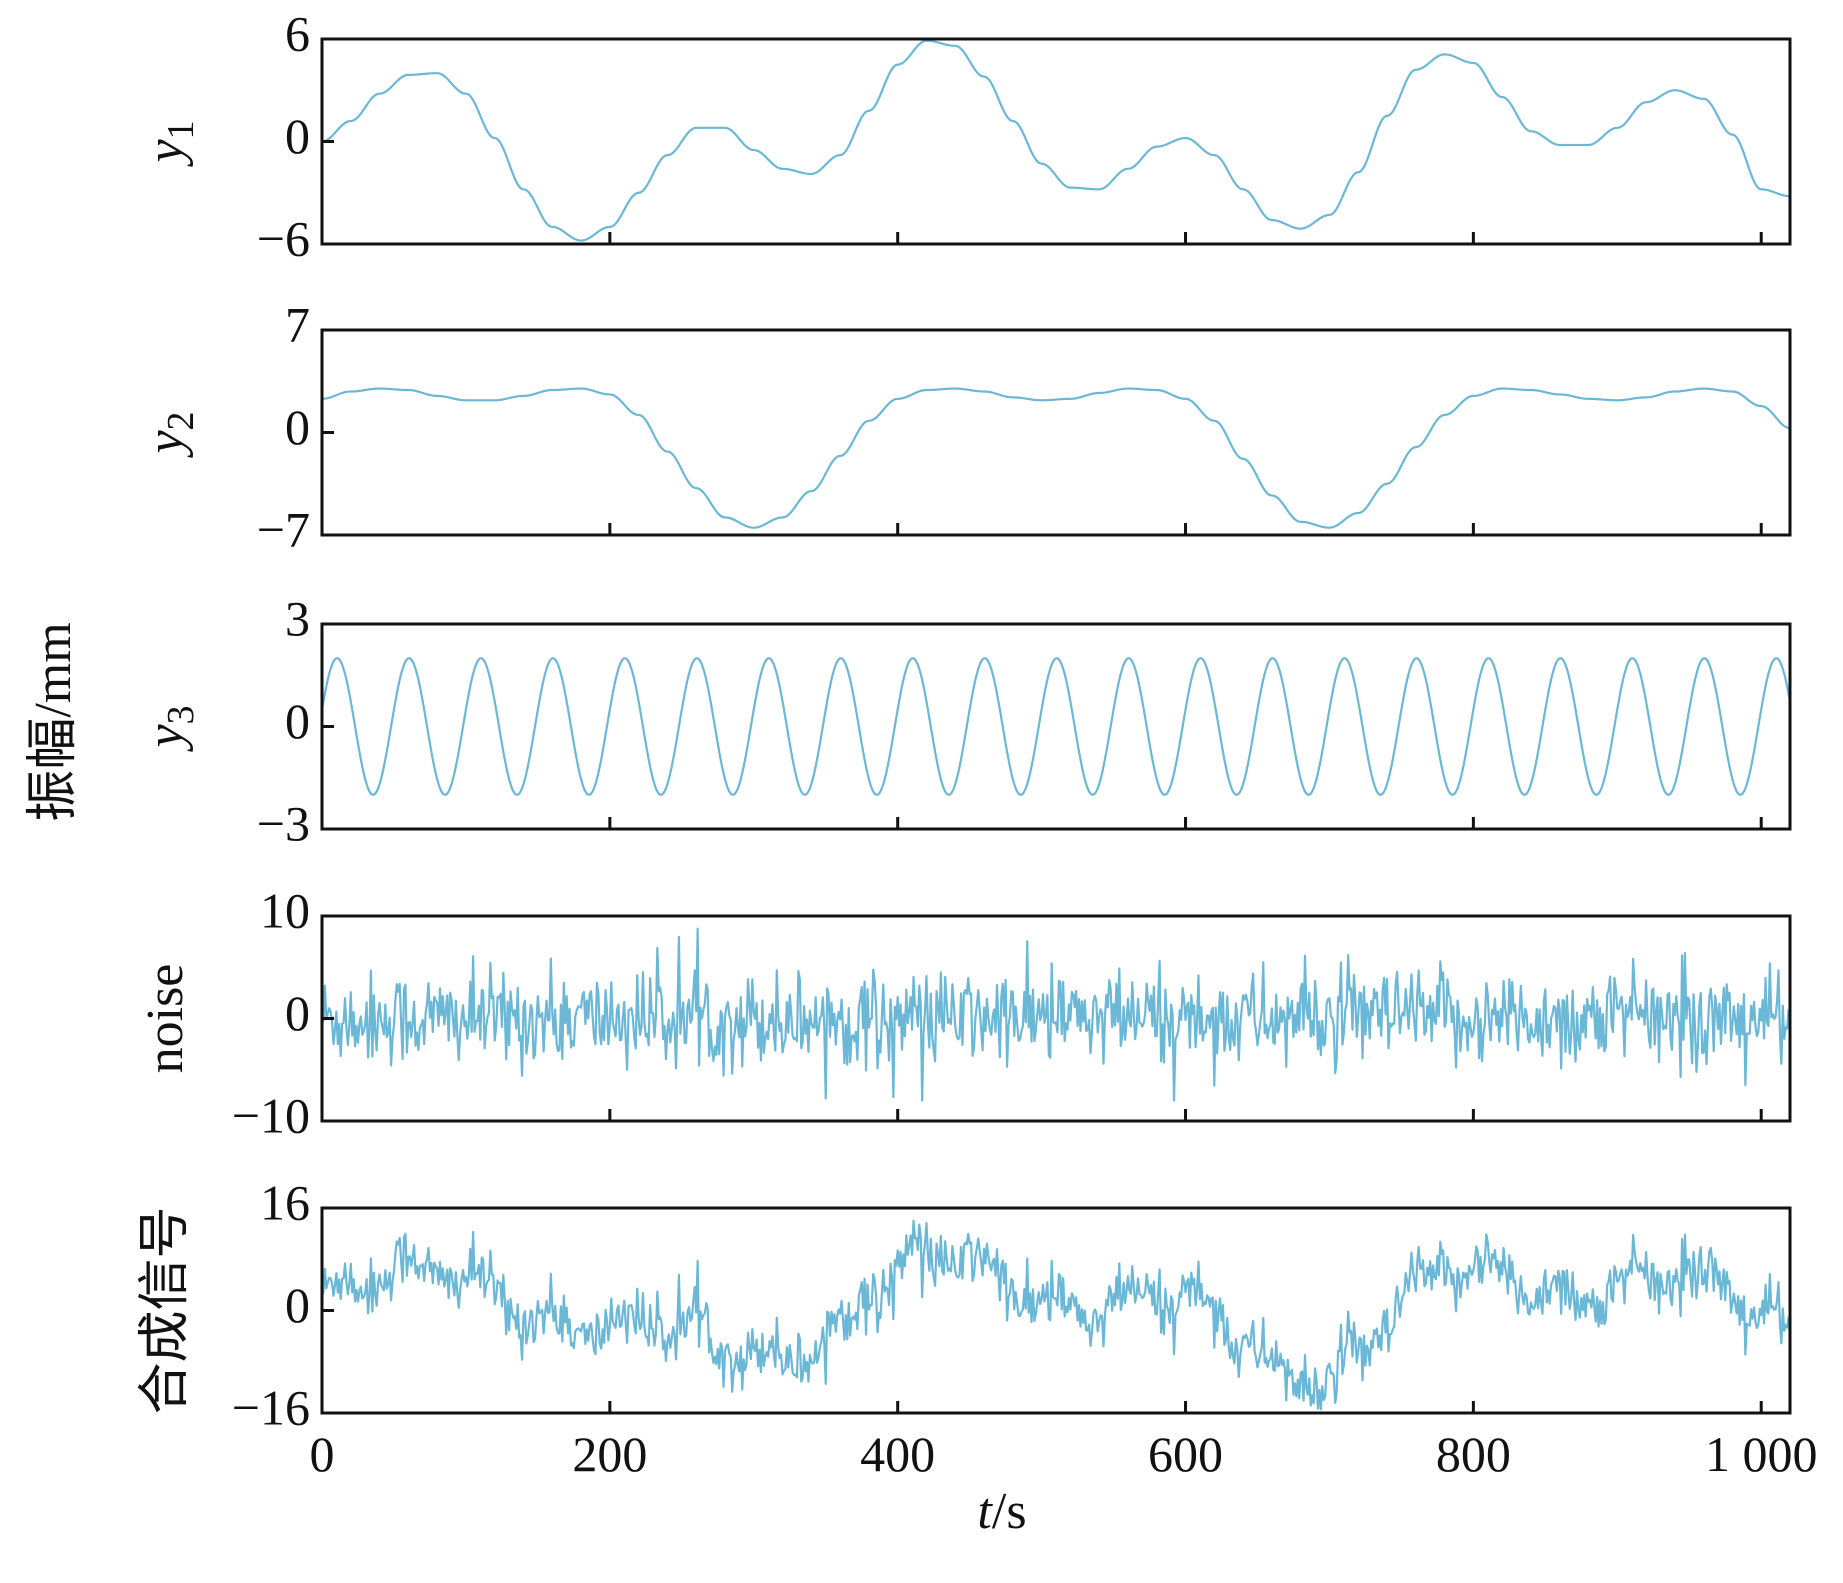 The width and height of the screenshot is (1843, 1583). Describe the element at coordinates (322, 1454) in the screenshot. I see `x-tick-label-0: 0` at that location.